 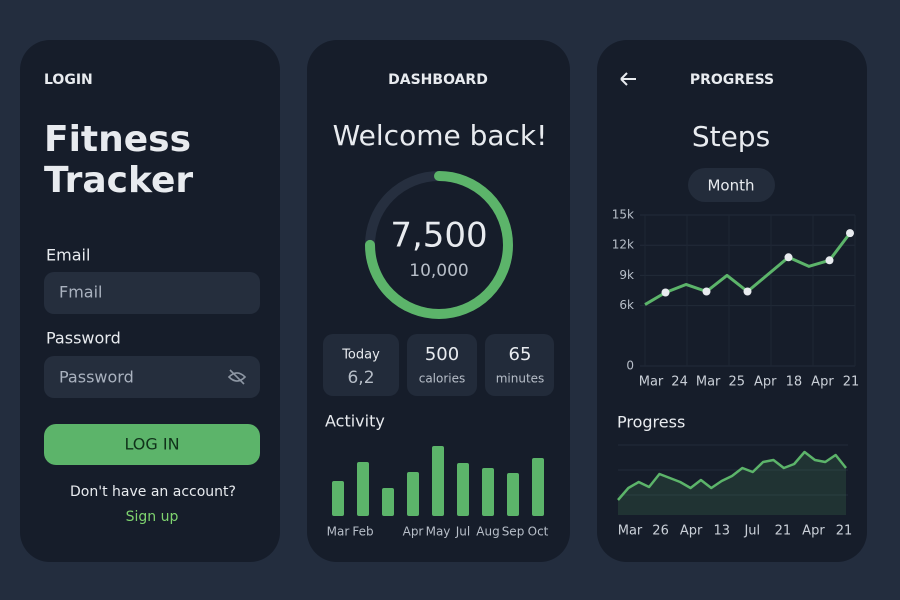 I want to click on signup-prompt: Don't have an account?, so click(x=153, y=492).